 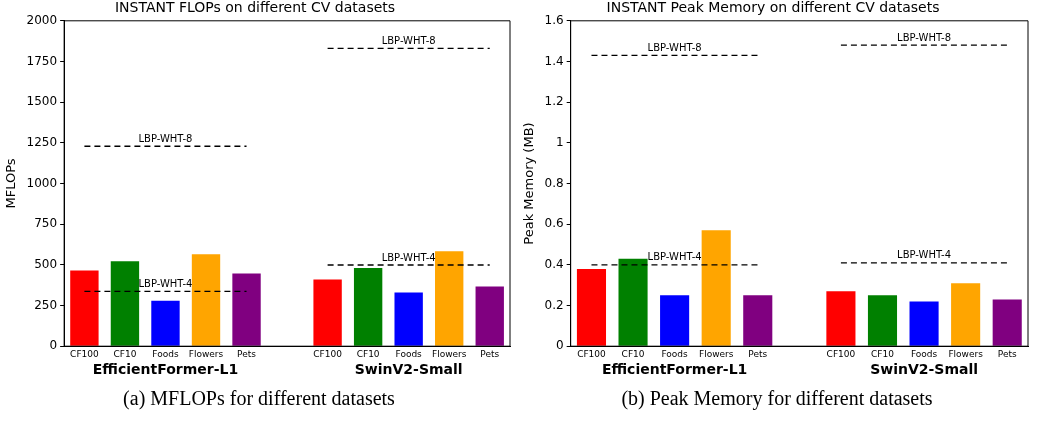 I want to click on y-tick-label: 1.6, so click(x=554, y=19).